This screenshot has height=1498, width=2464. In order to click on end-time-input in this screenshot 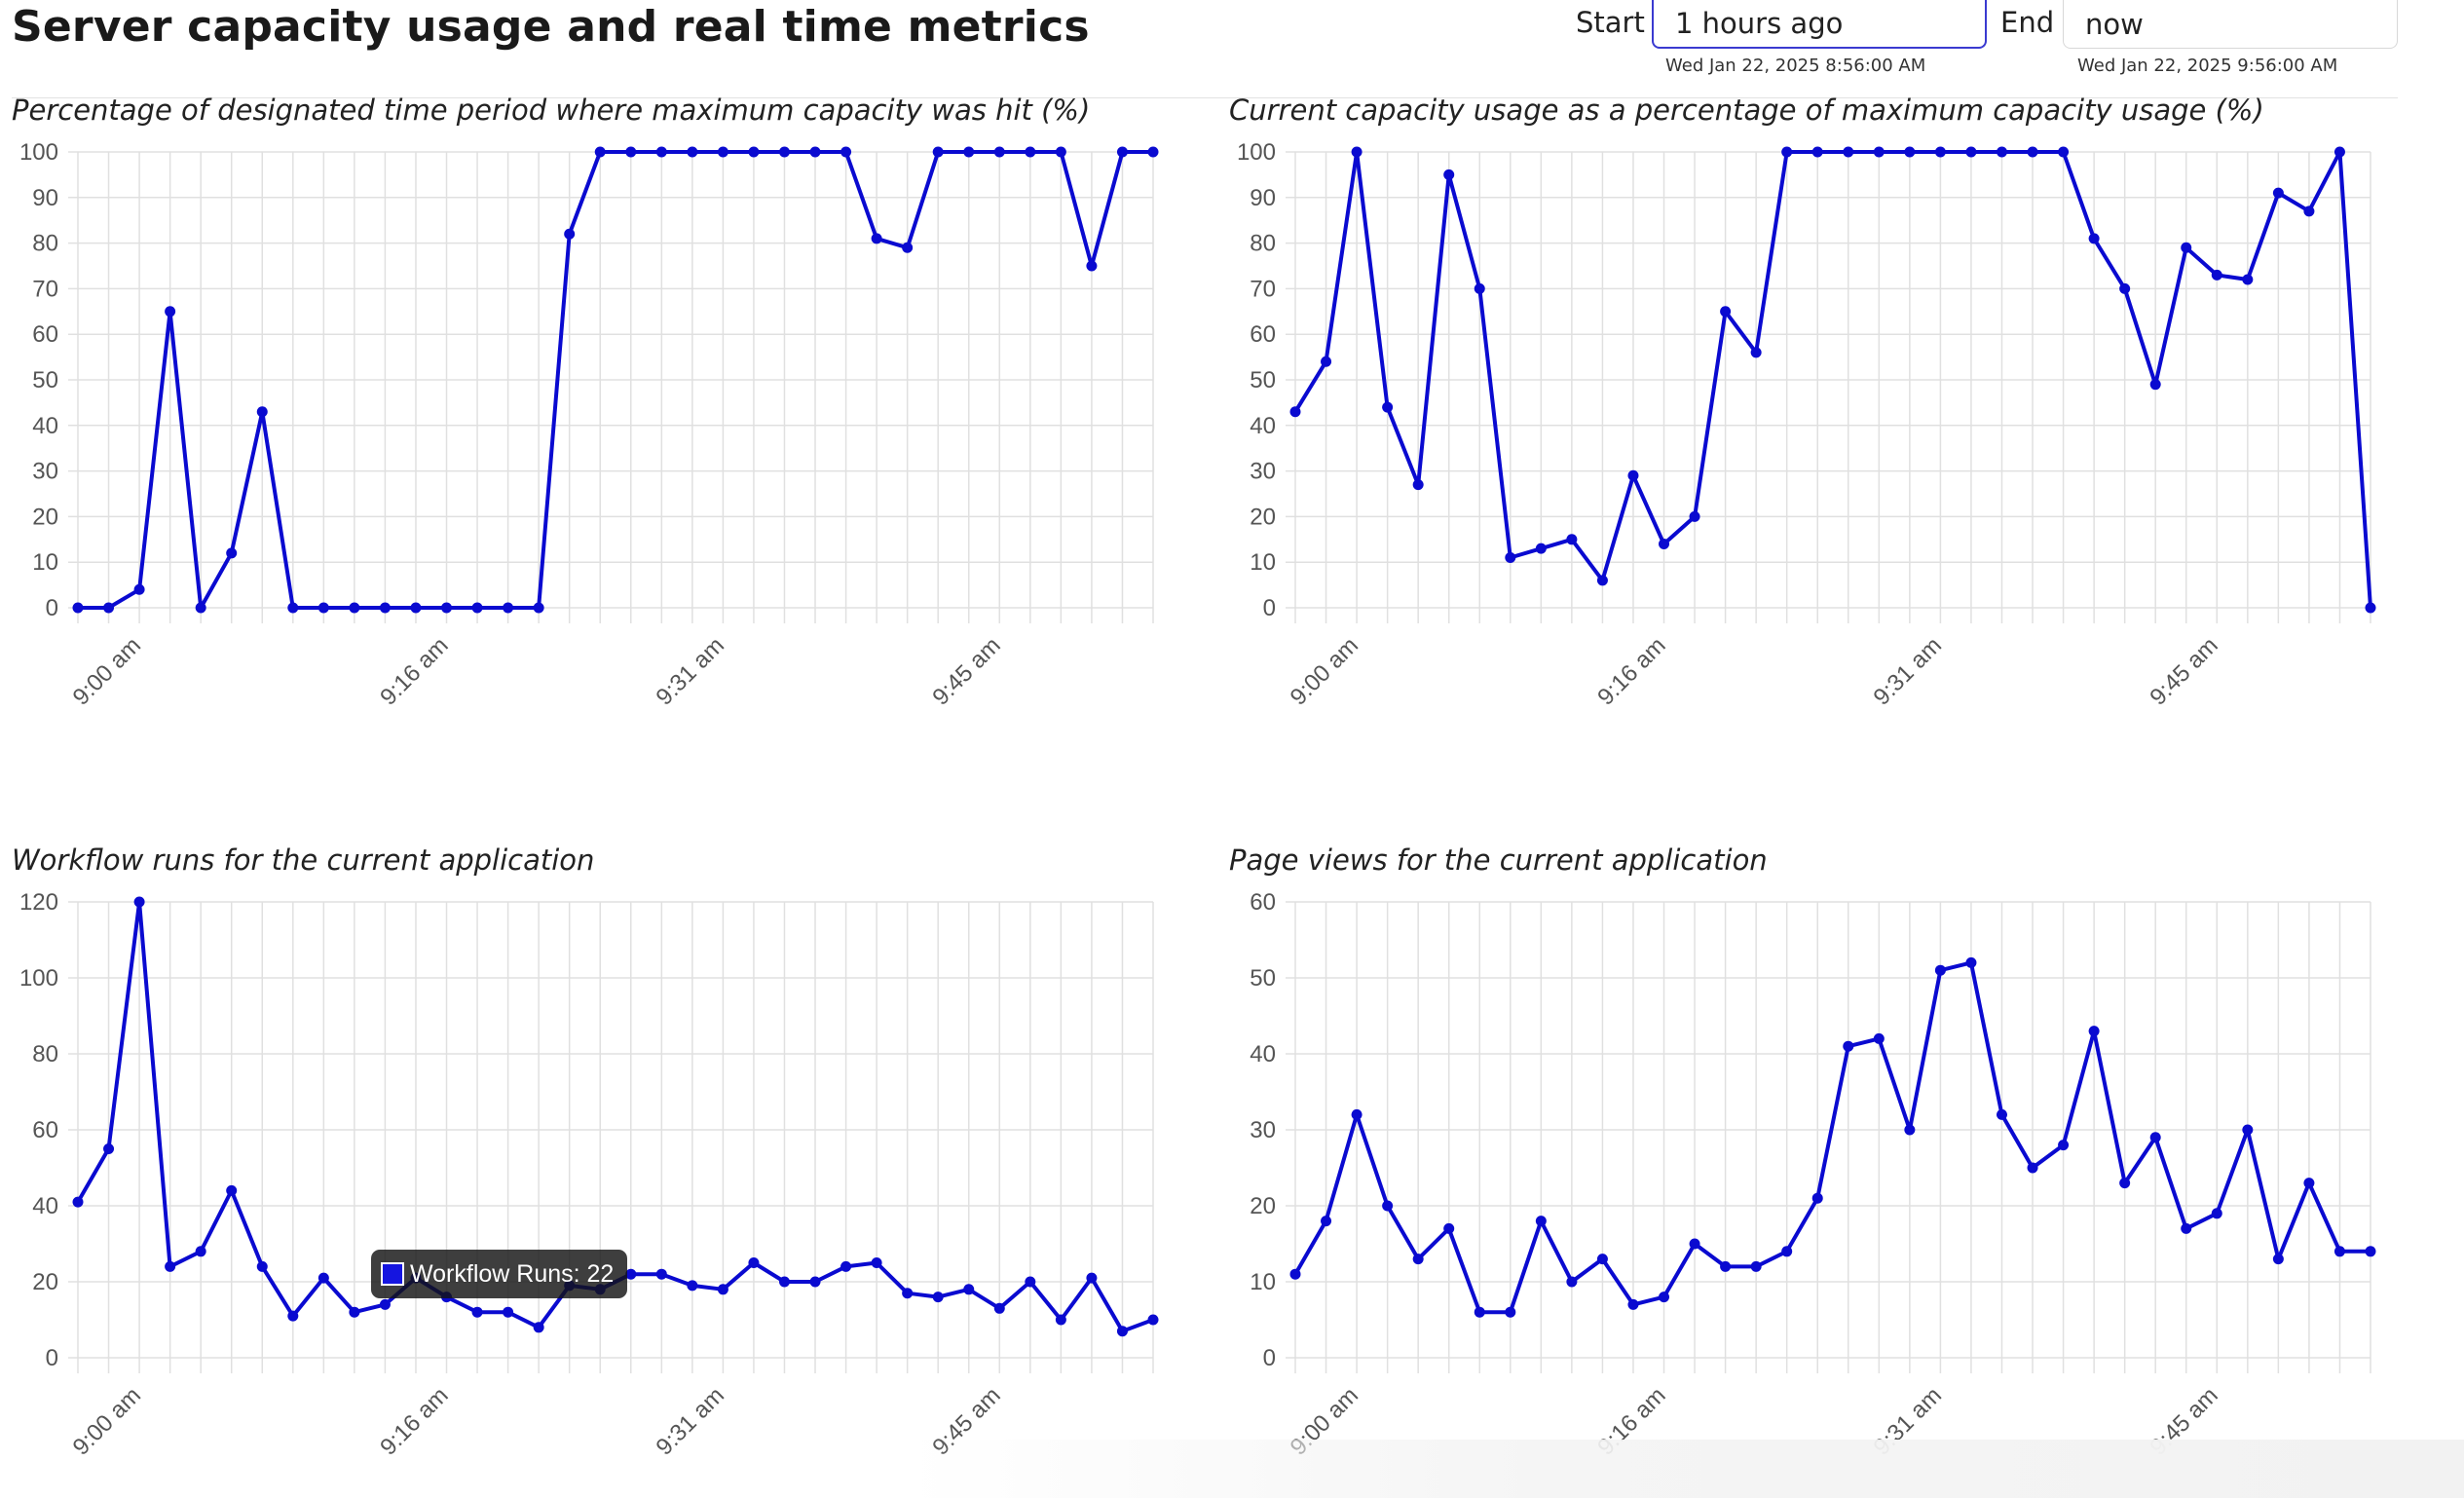, I will do `click(2230, 24)`.